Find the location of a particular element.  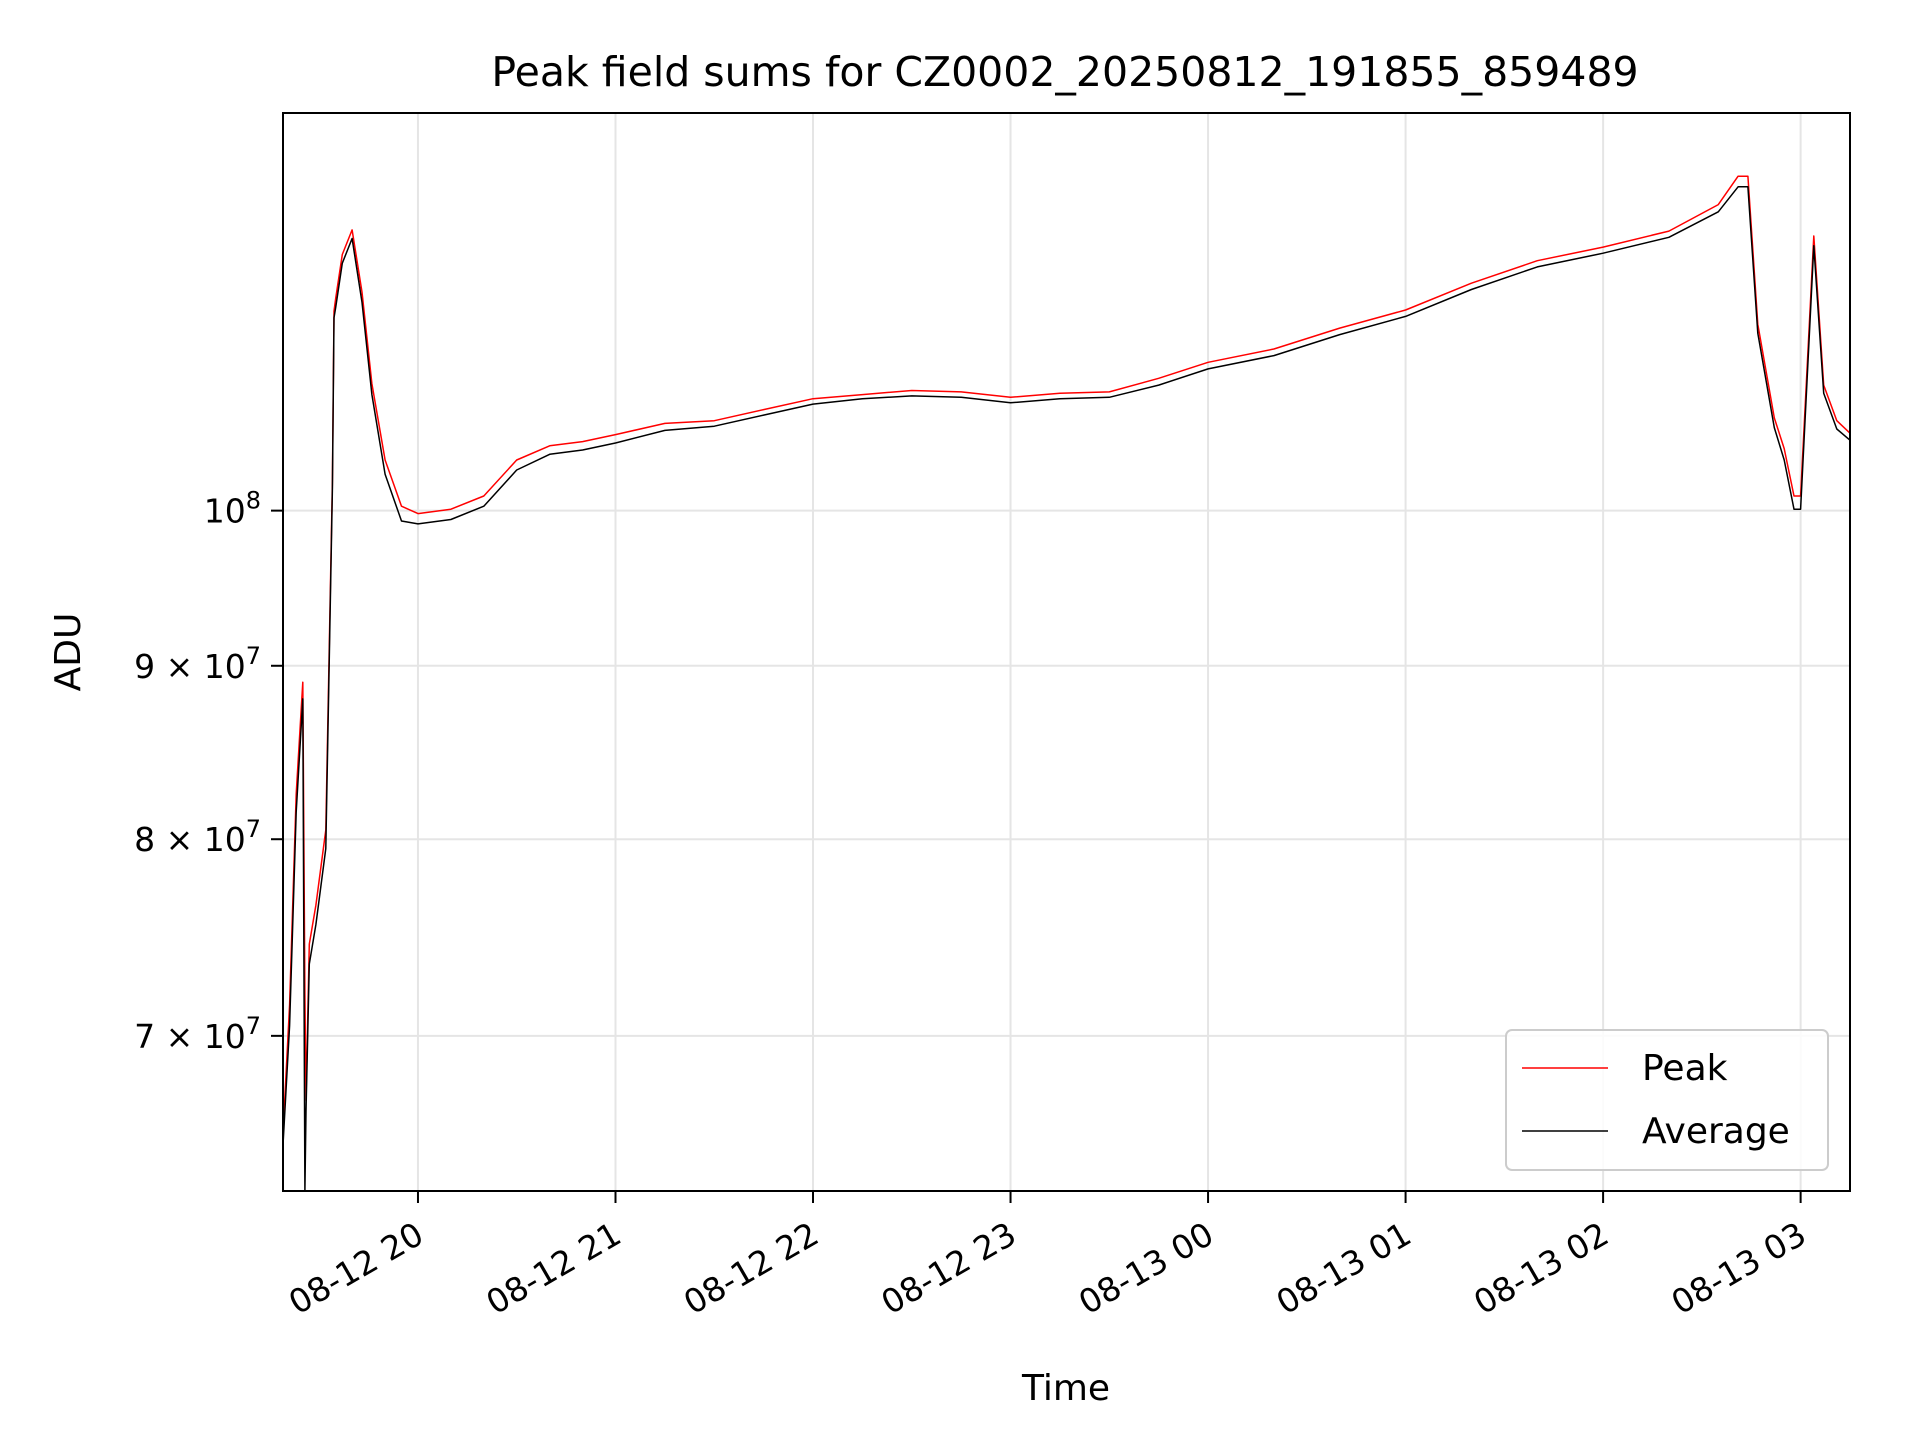

legend-box is located at coordinates (1667, 1100).